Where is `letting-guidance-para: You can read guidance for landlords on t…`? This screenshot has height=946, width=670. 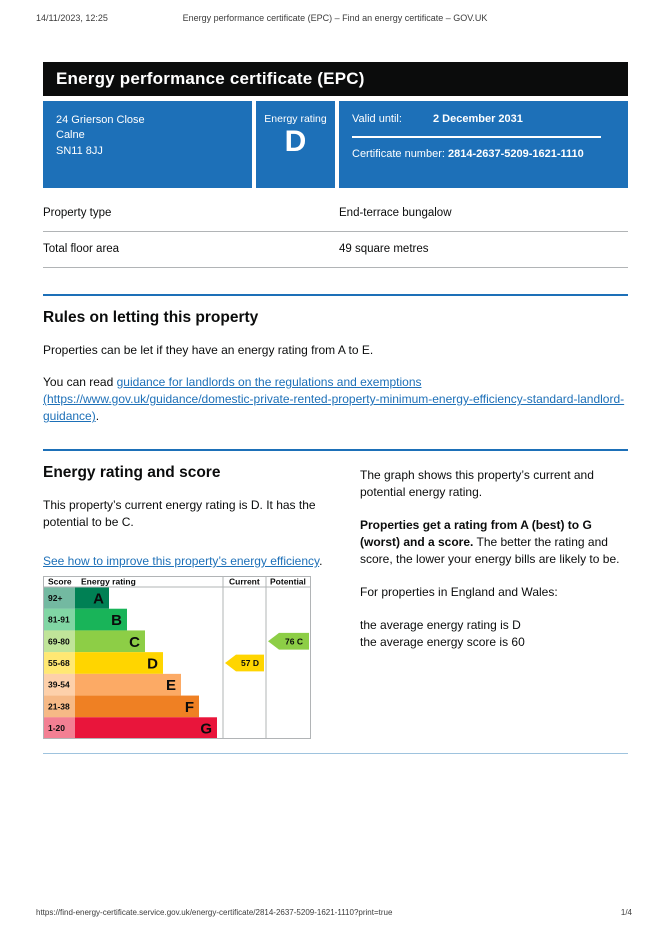
letting-guidance-para: You can read guidance for landlords on t… is located at coordinates (335, 399).